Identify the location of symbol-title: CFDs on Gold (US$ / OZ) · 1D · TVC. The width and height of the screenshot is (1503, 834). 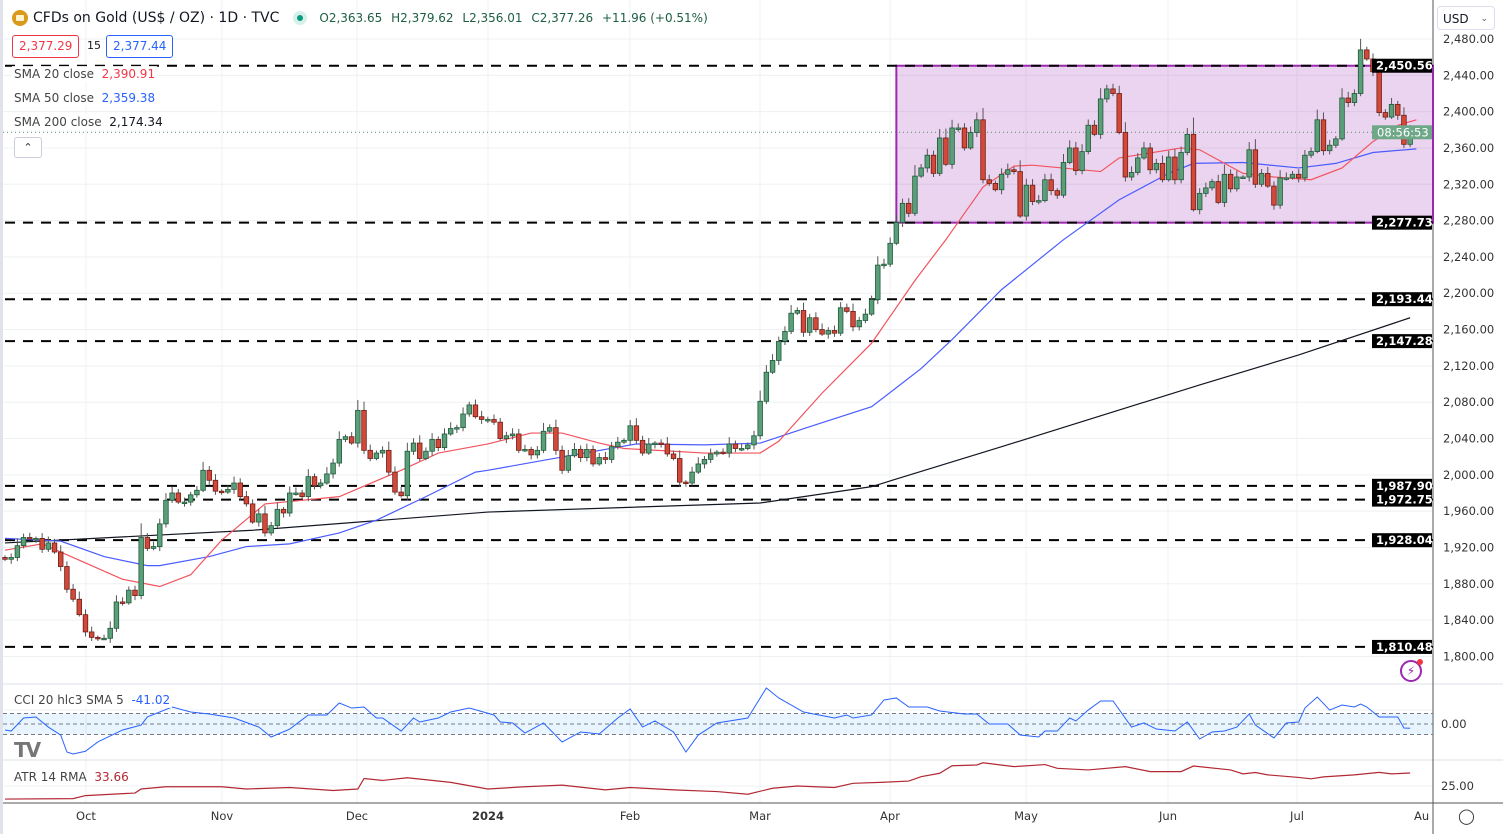
(156, 18).